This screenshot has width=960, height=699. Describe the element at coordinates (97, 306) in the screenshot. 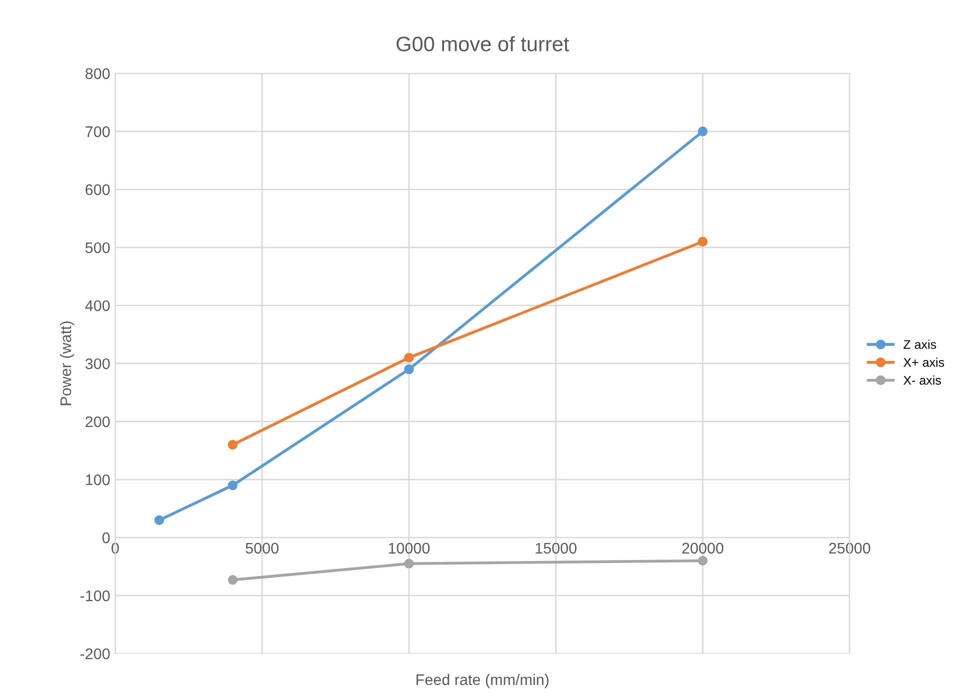

I see `y-tick-label: 400` at that location.